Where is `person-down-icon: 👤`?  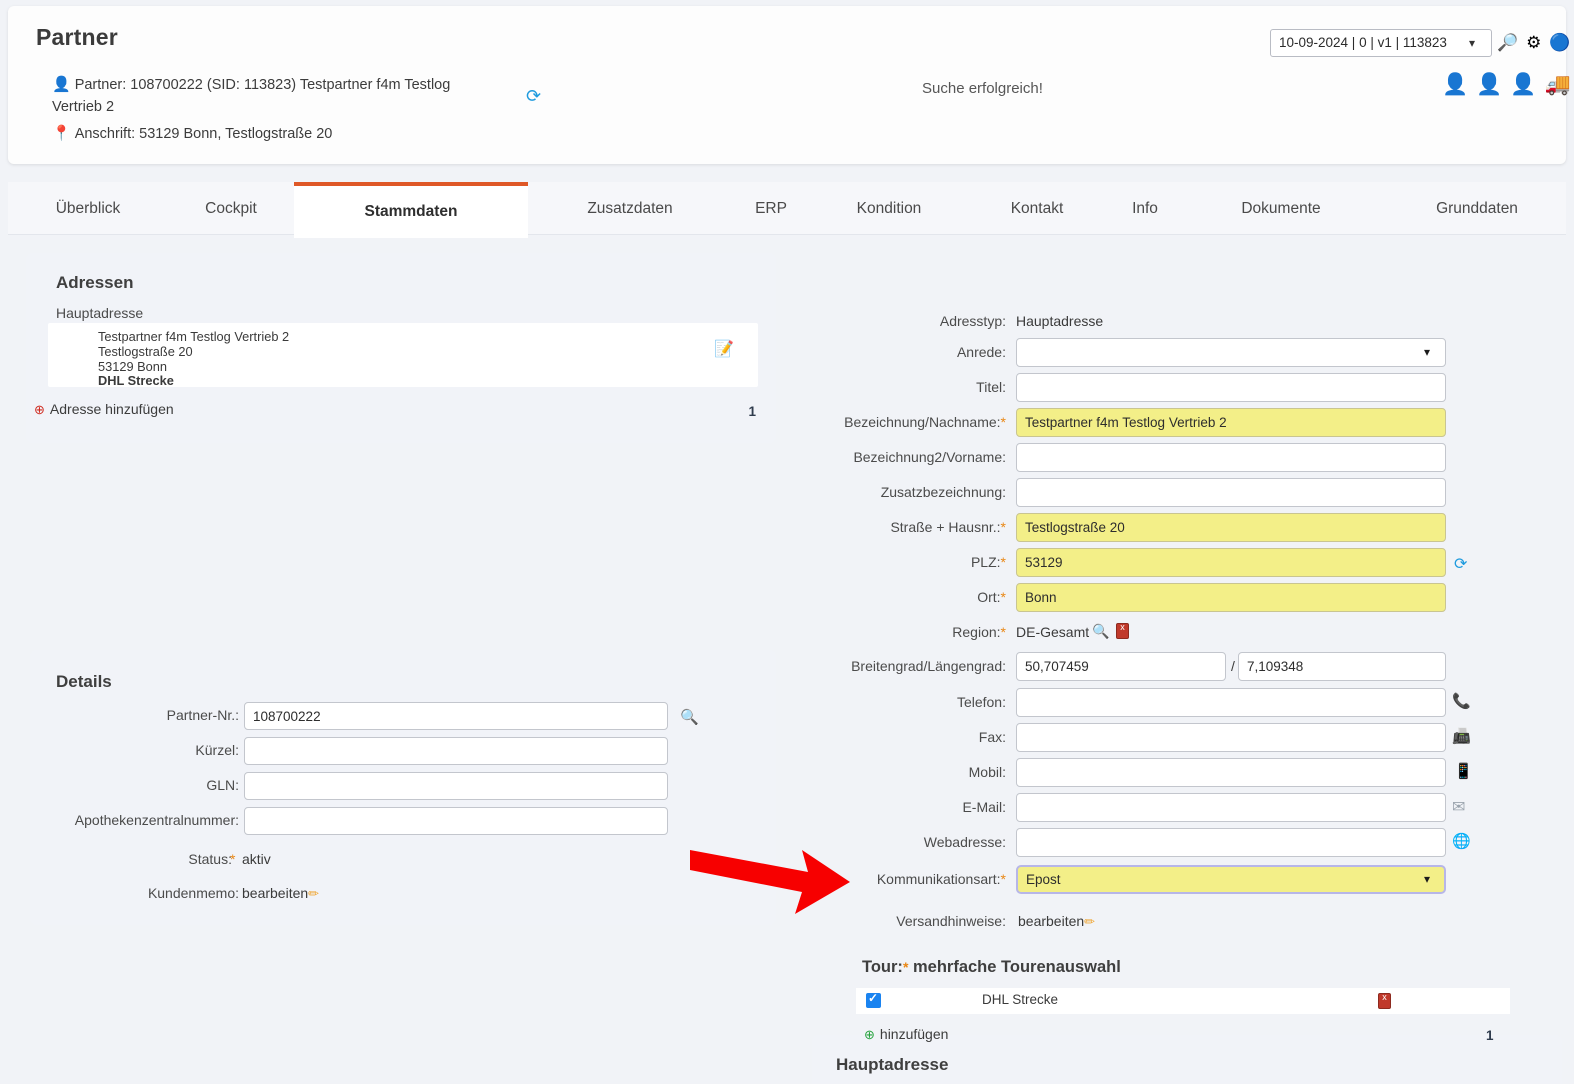
person-down-icon: 👤 is located at coordinates (1489, 84).